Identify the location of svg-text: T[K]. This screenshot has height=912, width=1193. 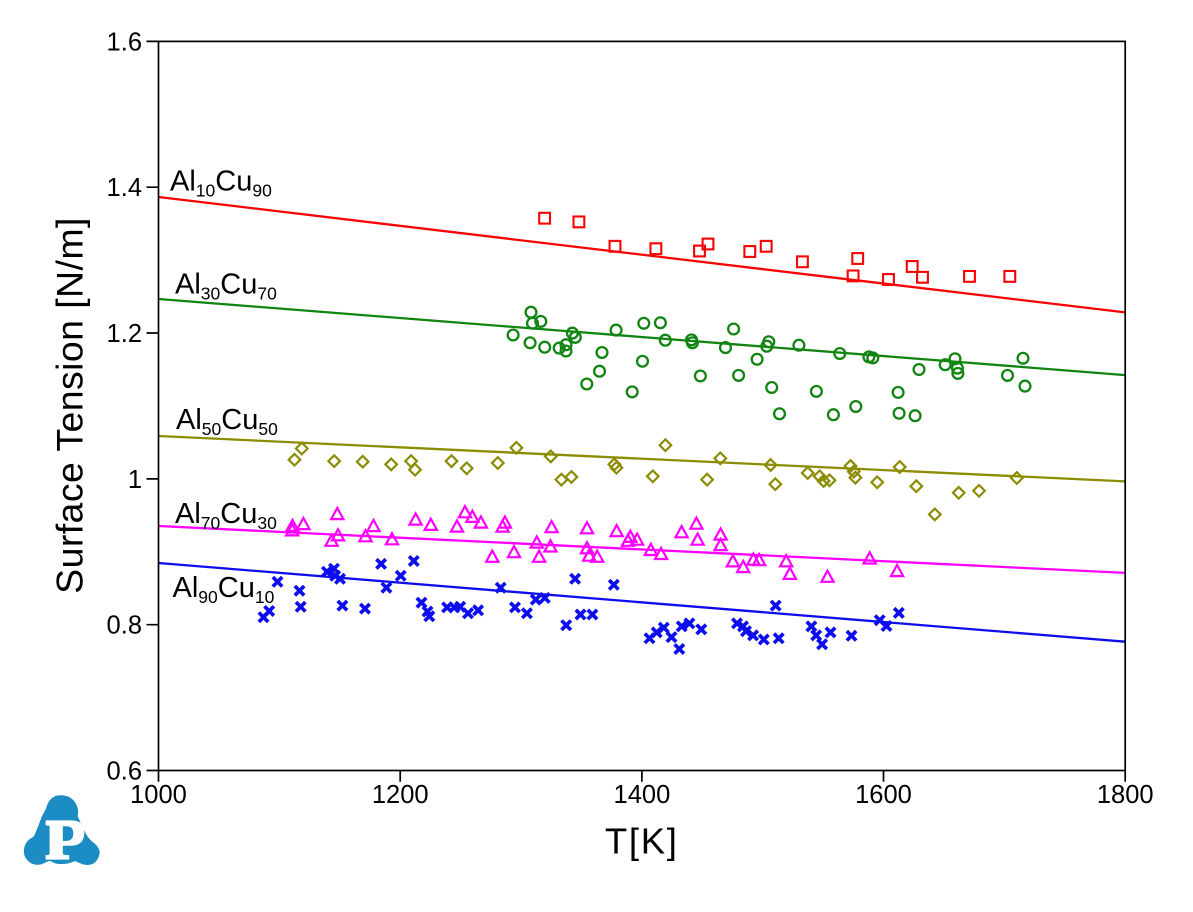
(642, 841).